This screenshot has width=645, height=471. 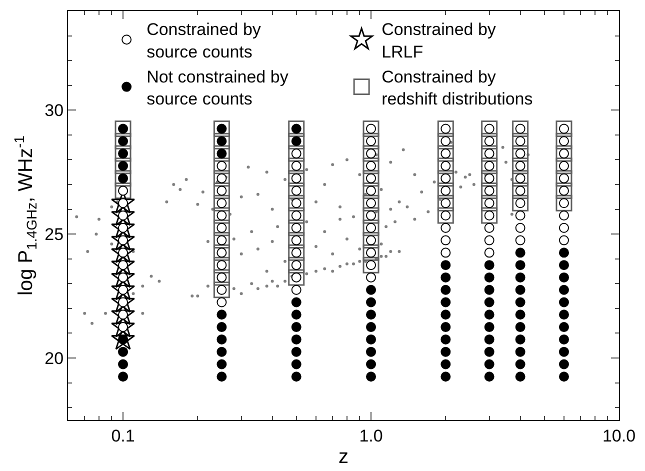 What do you see at coordinates (439, 41) in the screenshot?
I see `legend-label: Constrained by LRLF` at bounding box center [439, 41].